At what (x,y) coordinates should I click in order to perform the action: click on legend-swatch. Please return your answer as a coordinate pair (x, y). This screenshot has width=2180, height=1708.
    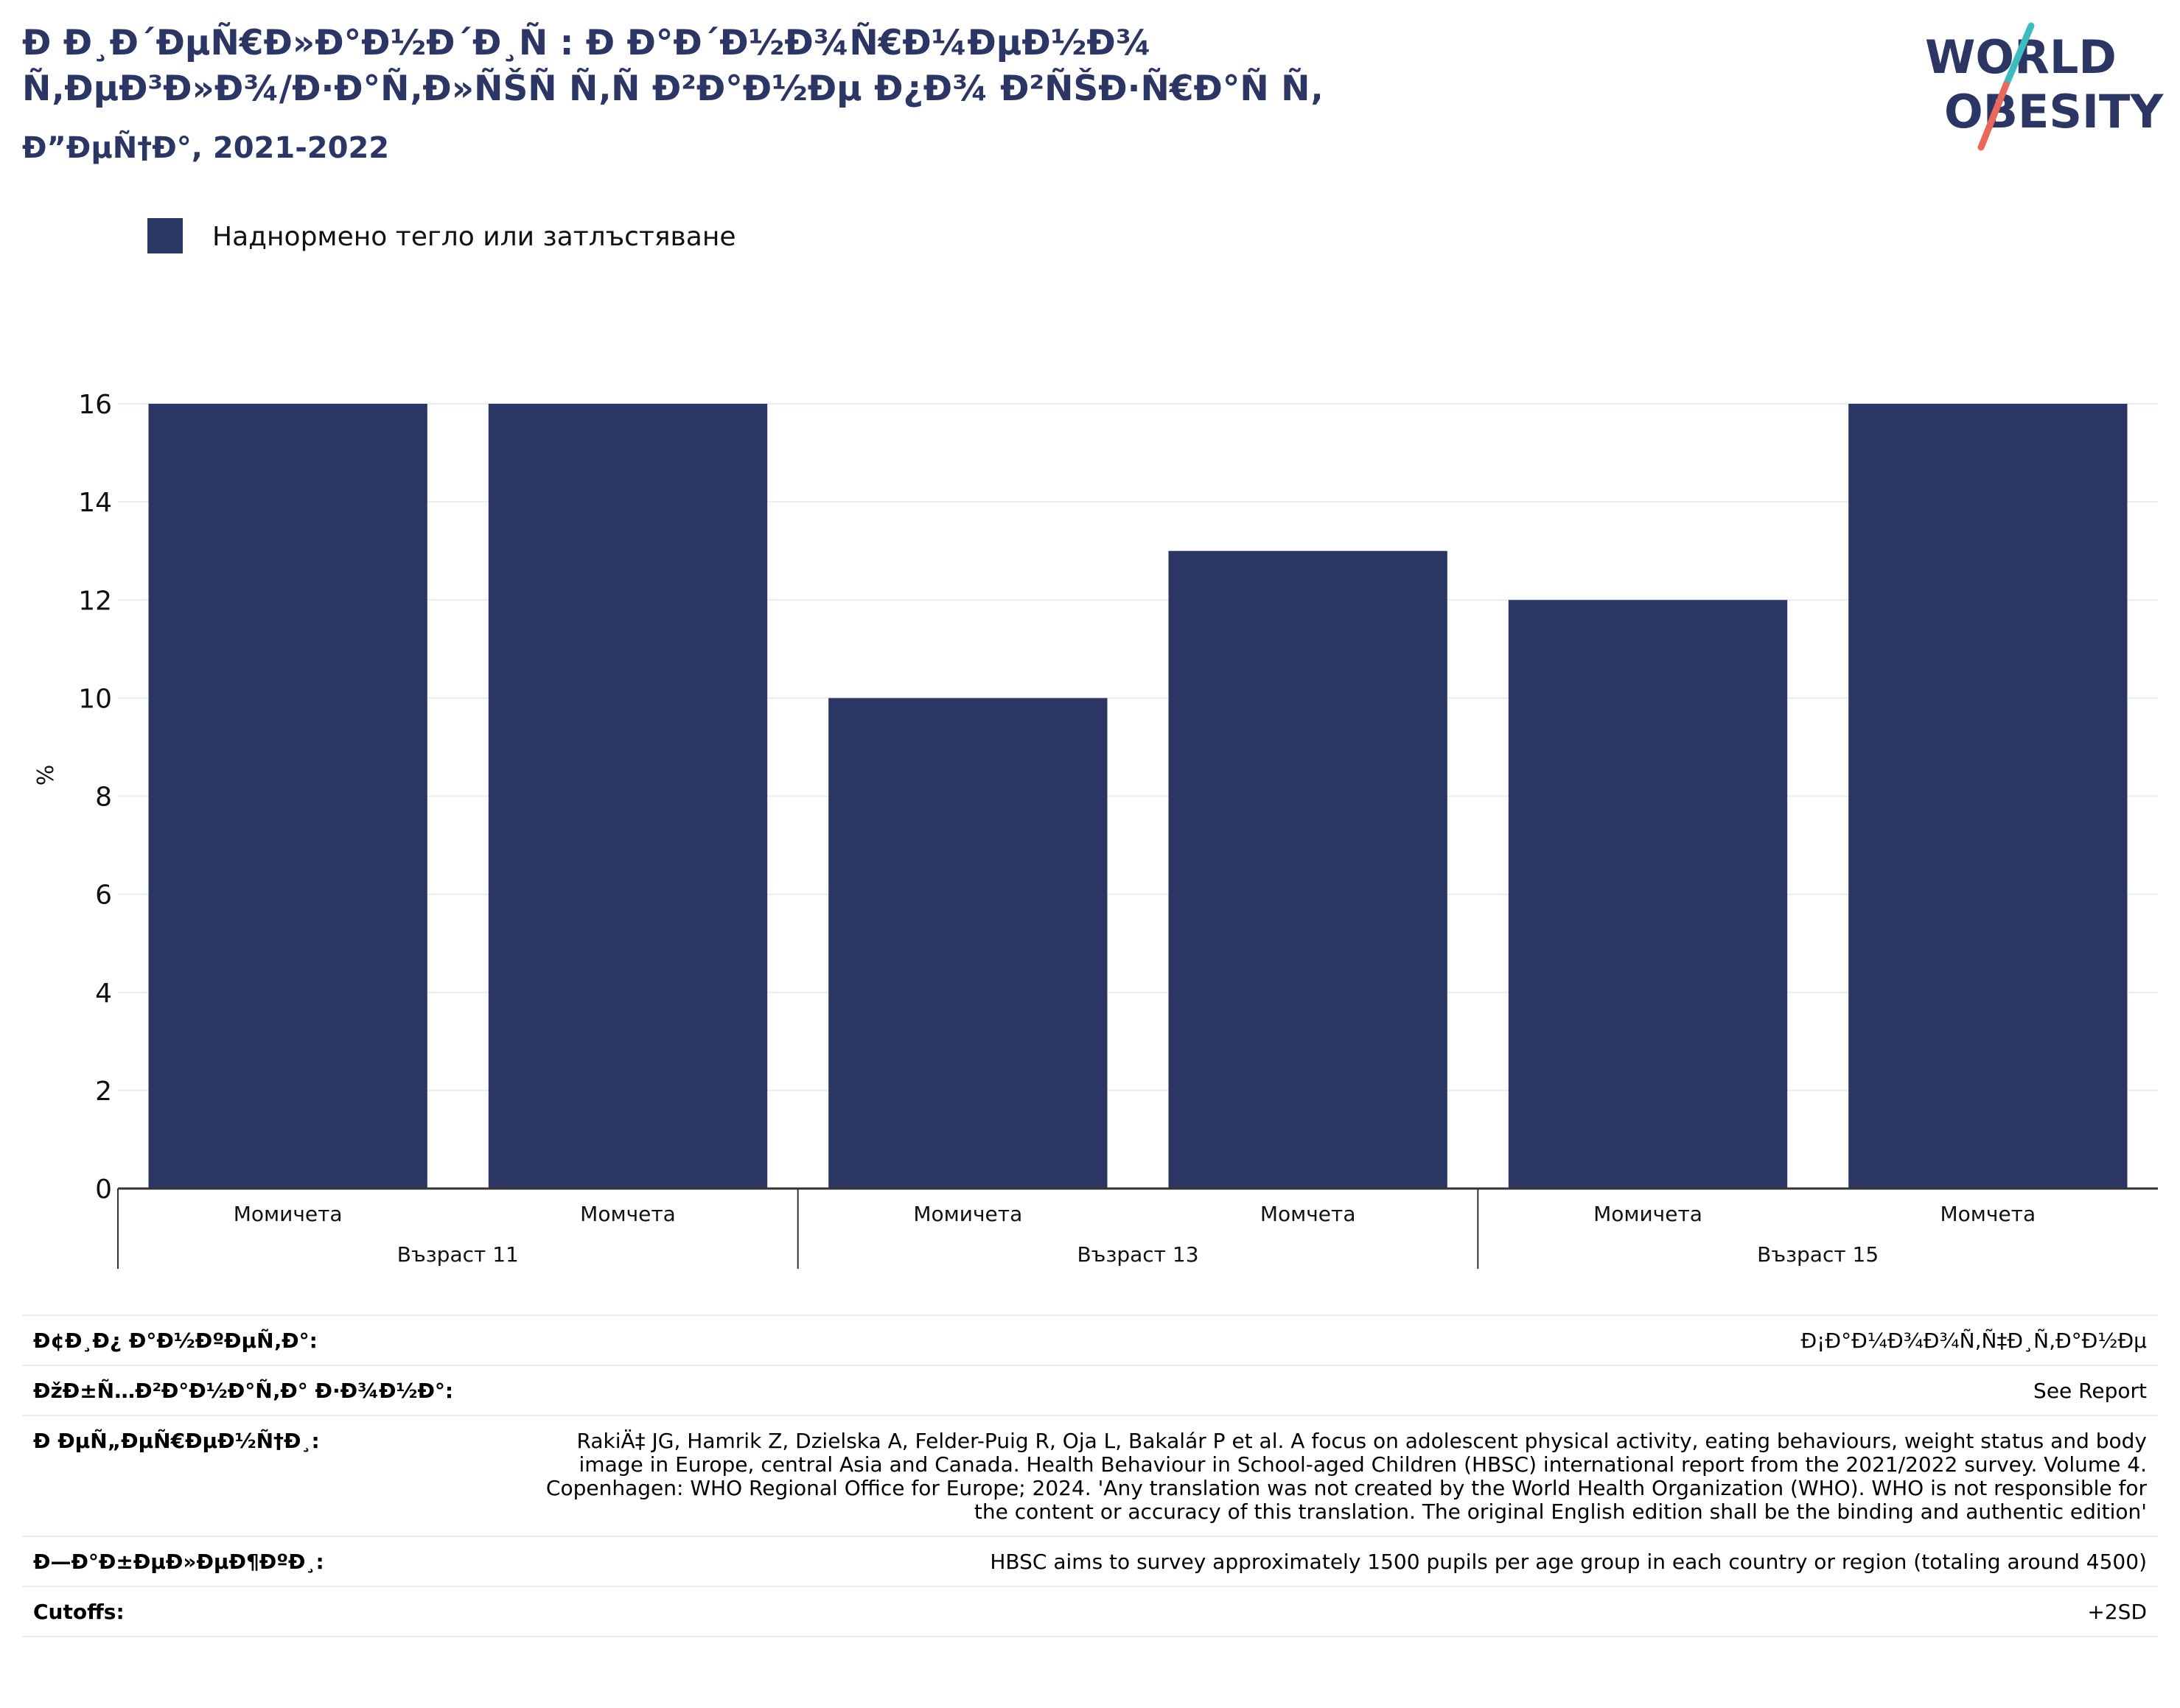
    Looking at the image, I should click on (165, 235).